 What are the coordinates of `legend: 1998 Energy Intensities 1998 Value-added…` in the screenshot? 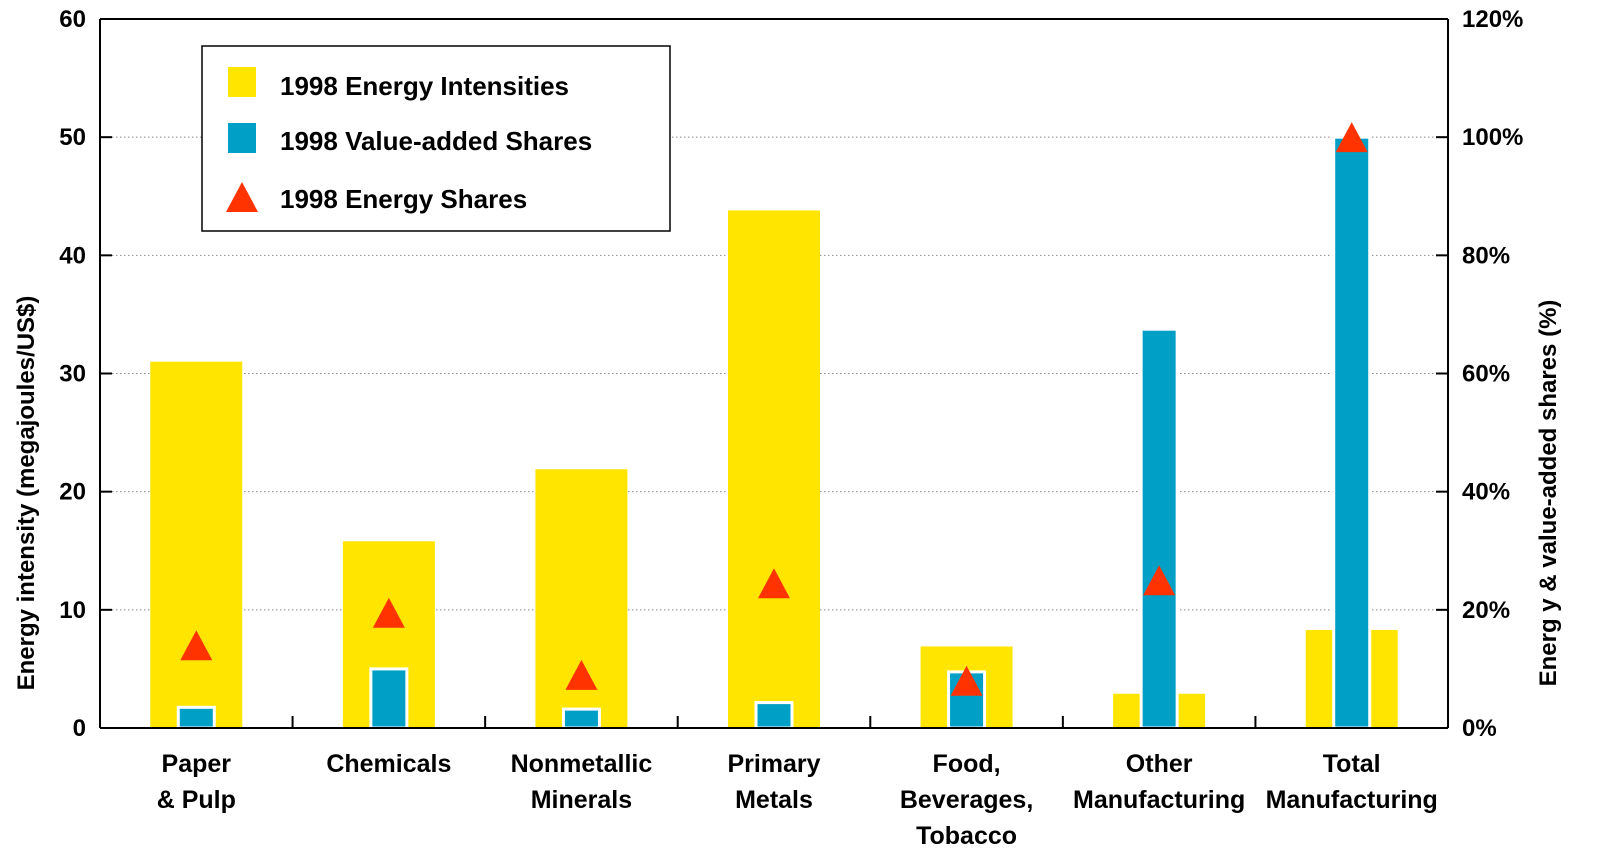 It's located at (436, 138).